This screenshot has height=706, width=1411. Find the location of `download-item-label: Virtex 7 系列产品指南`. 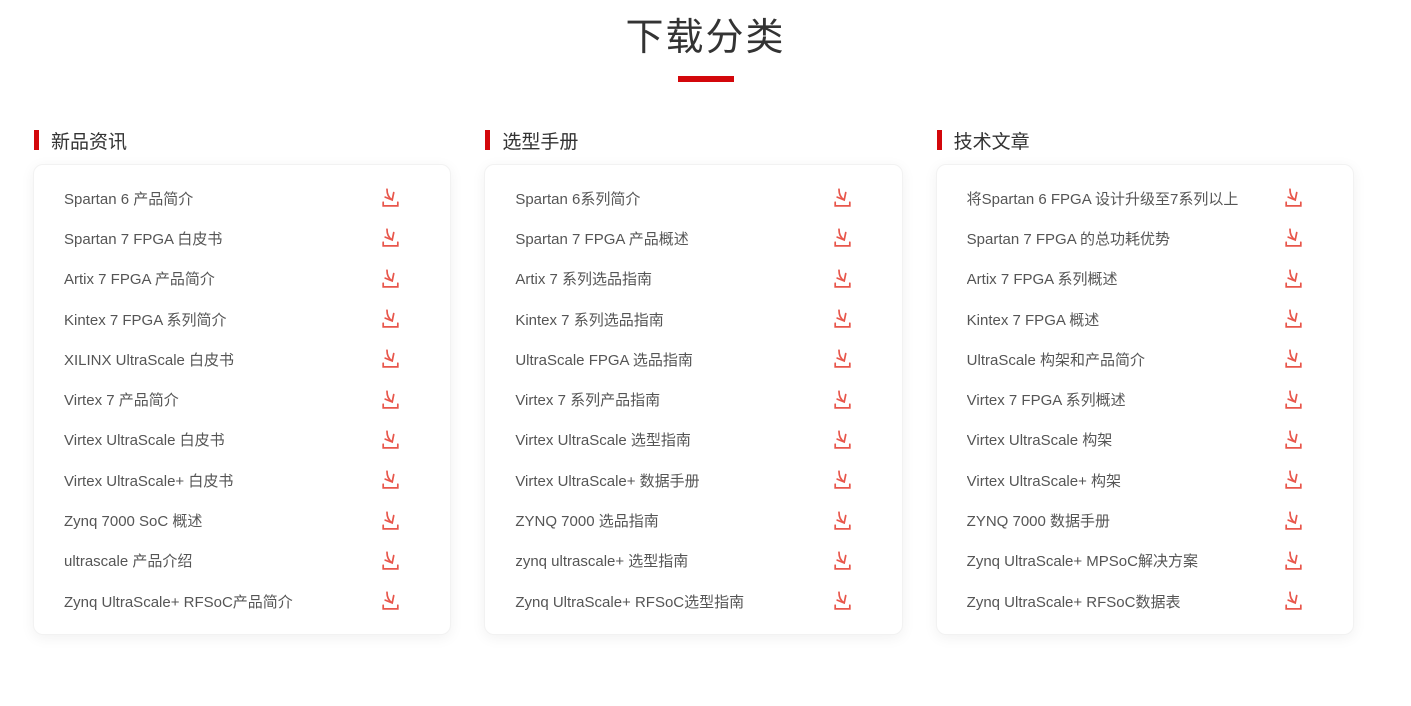

download-item-label: Virtex 7 系列产品指南 is located at coordinates (588, 401).